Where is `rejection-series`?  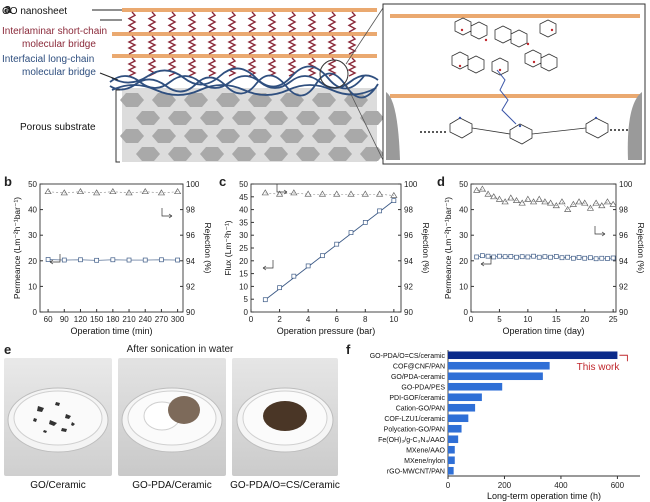
rejection-series is located at coordinates (113, 191).